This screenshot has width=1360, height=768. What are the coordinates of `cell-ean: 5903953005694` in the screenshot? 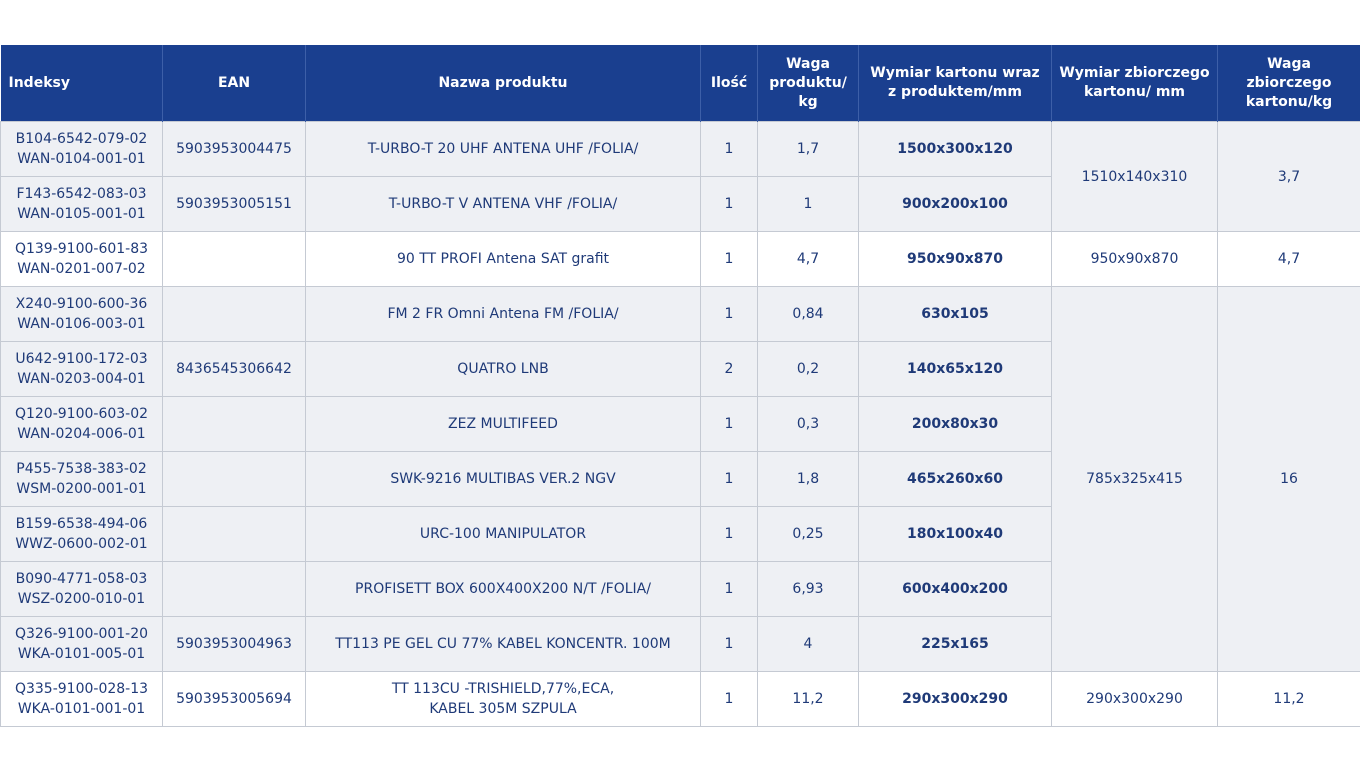 It's located at (234, 699).